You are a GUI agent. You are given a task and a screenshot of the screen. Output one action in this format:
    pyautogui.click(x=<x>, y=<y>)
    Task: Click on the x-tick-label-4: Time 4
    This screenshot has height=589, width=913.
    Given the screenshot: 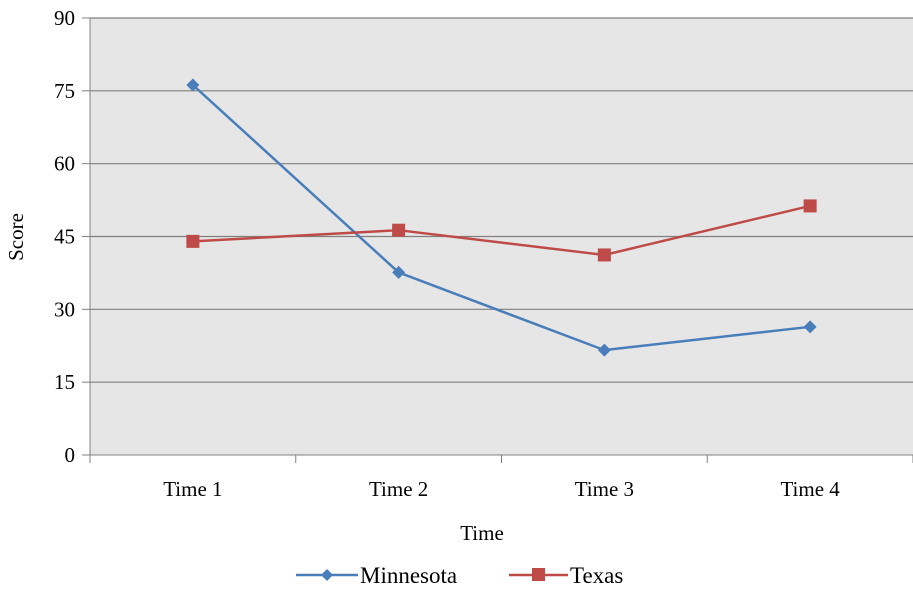 What is the action you would take?
    pyautogui.click(x=810, y=489)
    